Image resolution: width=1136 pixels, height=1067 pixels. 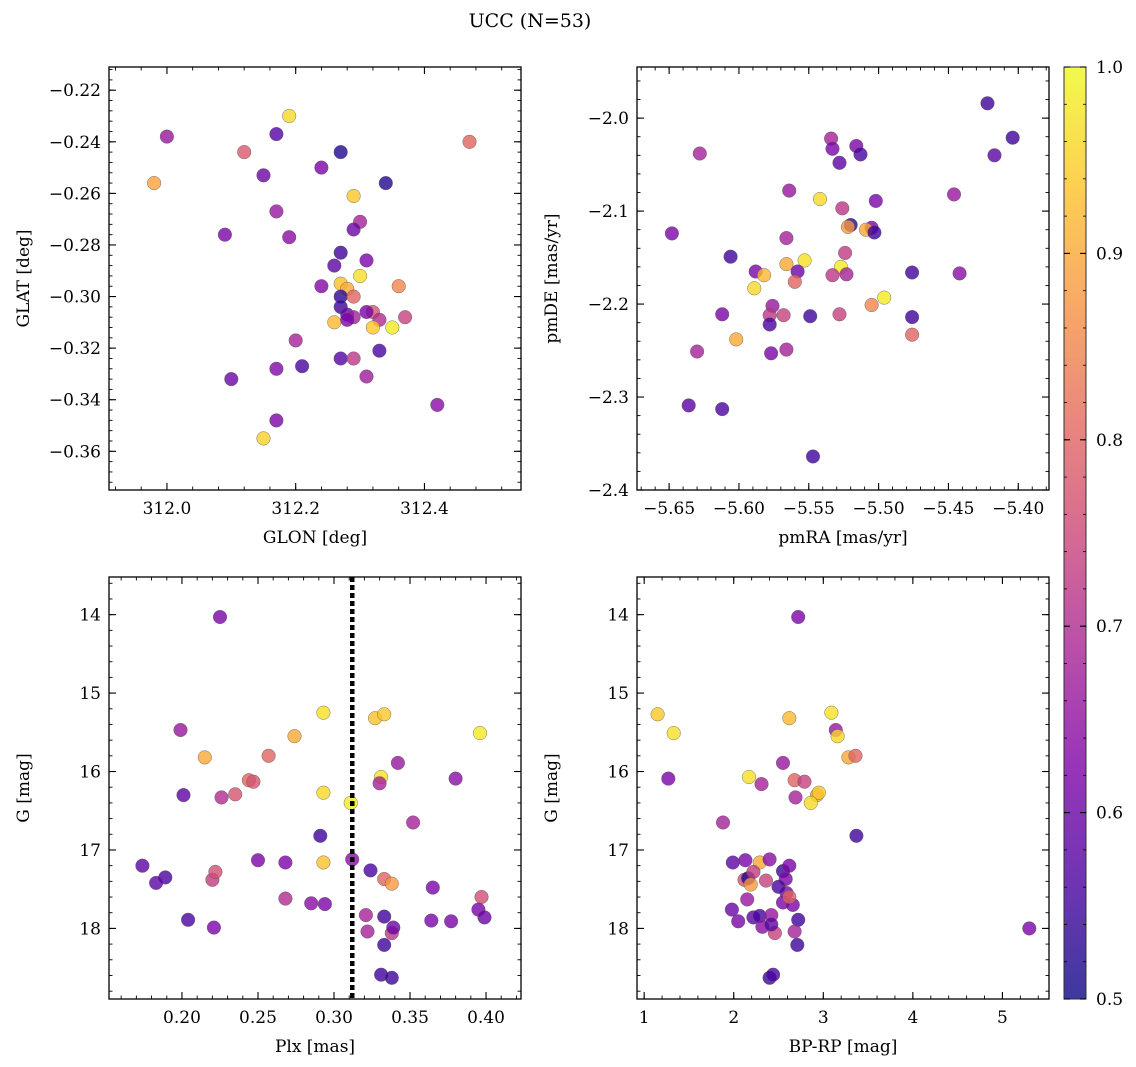 What do you see at coordinates (739, 509) in the screenshot?
I see `x-tick-label: −5.60` at bounding box center [739, 509].